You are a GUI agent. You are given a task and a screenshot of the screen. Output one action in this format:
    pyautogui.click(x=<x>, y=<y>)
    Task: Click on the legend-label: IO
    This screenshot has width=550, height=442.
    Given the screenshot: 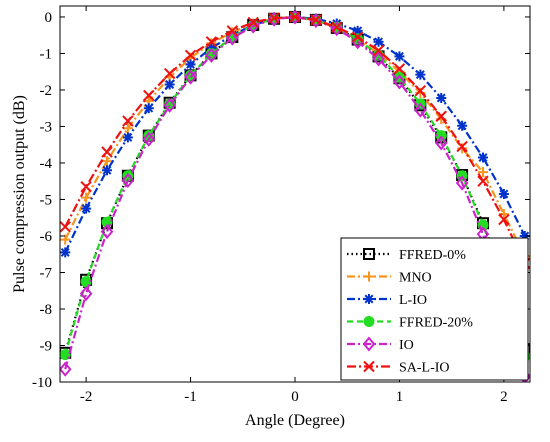 What is the action you would take?
    pyautogui.click(x=406, y=345)
    